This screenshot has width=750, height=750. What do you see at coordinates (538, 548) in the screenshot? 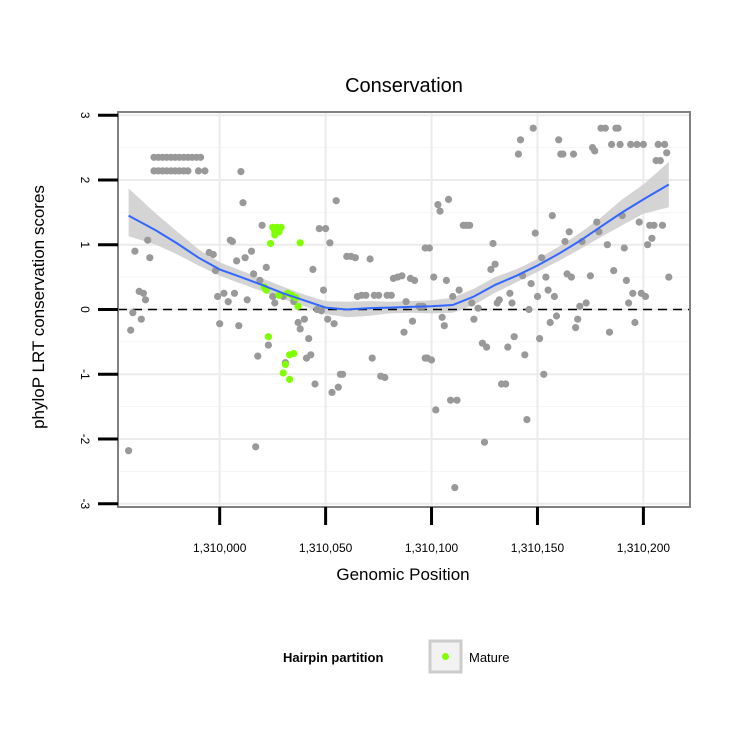
I see `x-tick-label: 1,310,150` at bounding box center [538, 548].